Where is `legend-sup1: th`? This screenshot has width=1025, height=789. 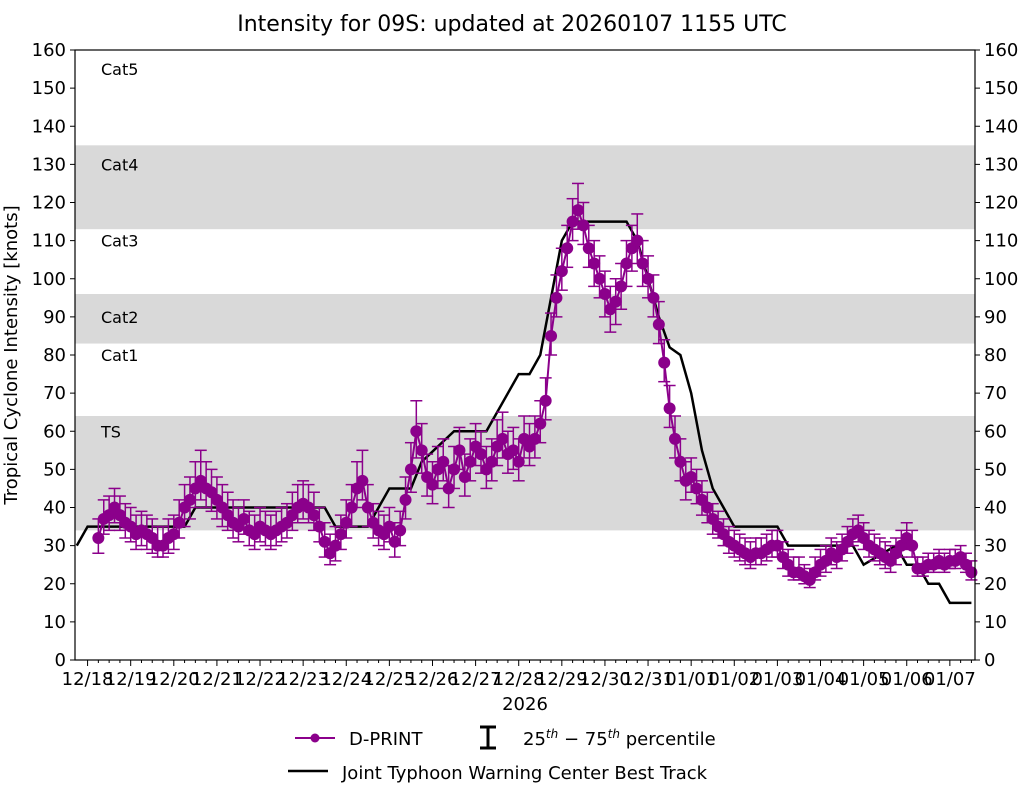
legend-sup1: th is located at coordinates (552, 734).